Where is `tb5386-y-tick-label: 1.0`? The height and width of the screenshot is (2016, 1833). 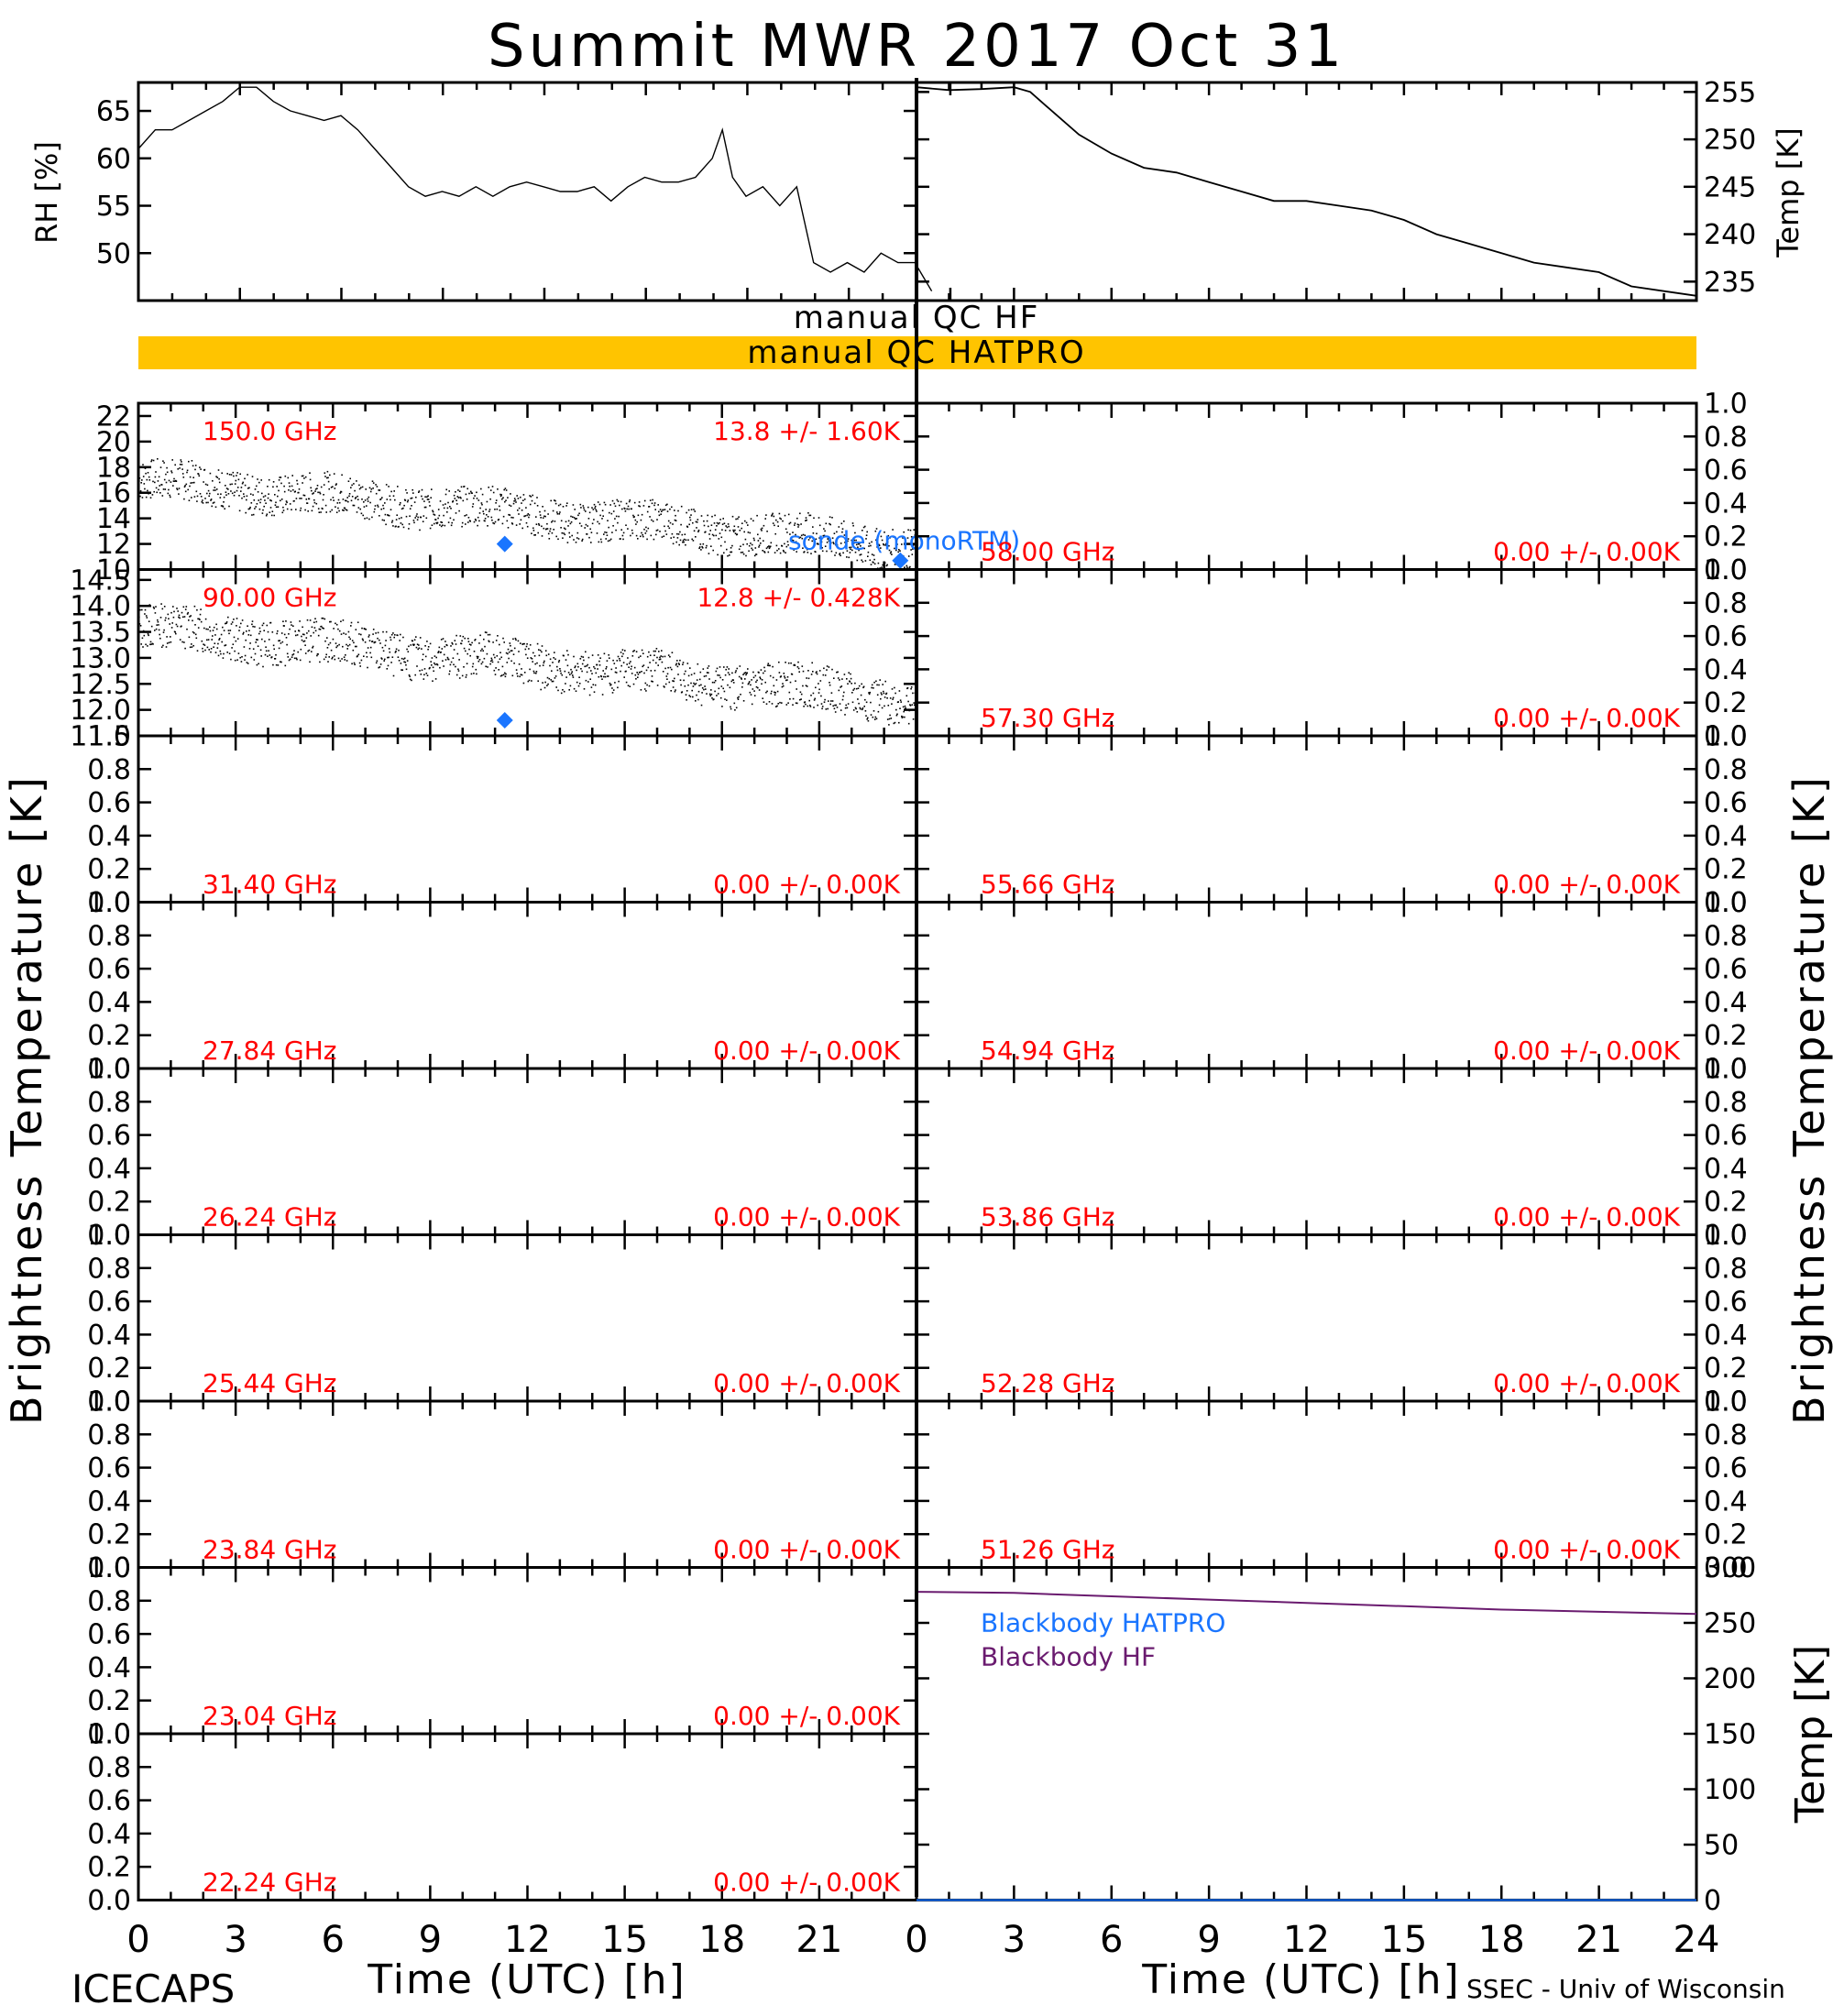 tb5386-y-tick-label: 1.0 is located at coordinates (1726, 1070).